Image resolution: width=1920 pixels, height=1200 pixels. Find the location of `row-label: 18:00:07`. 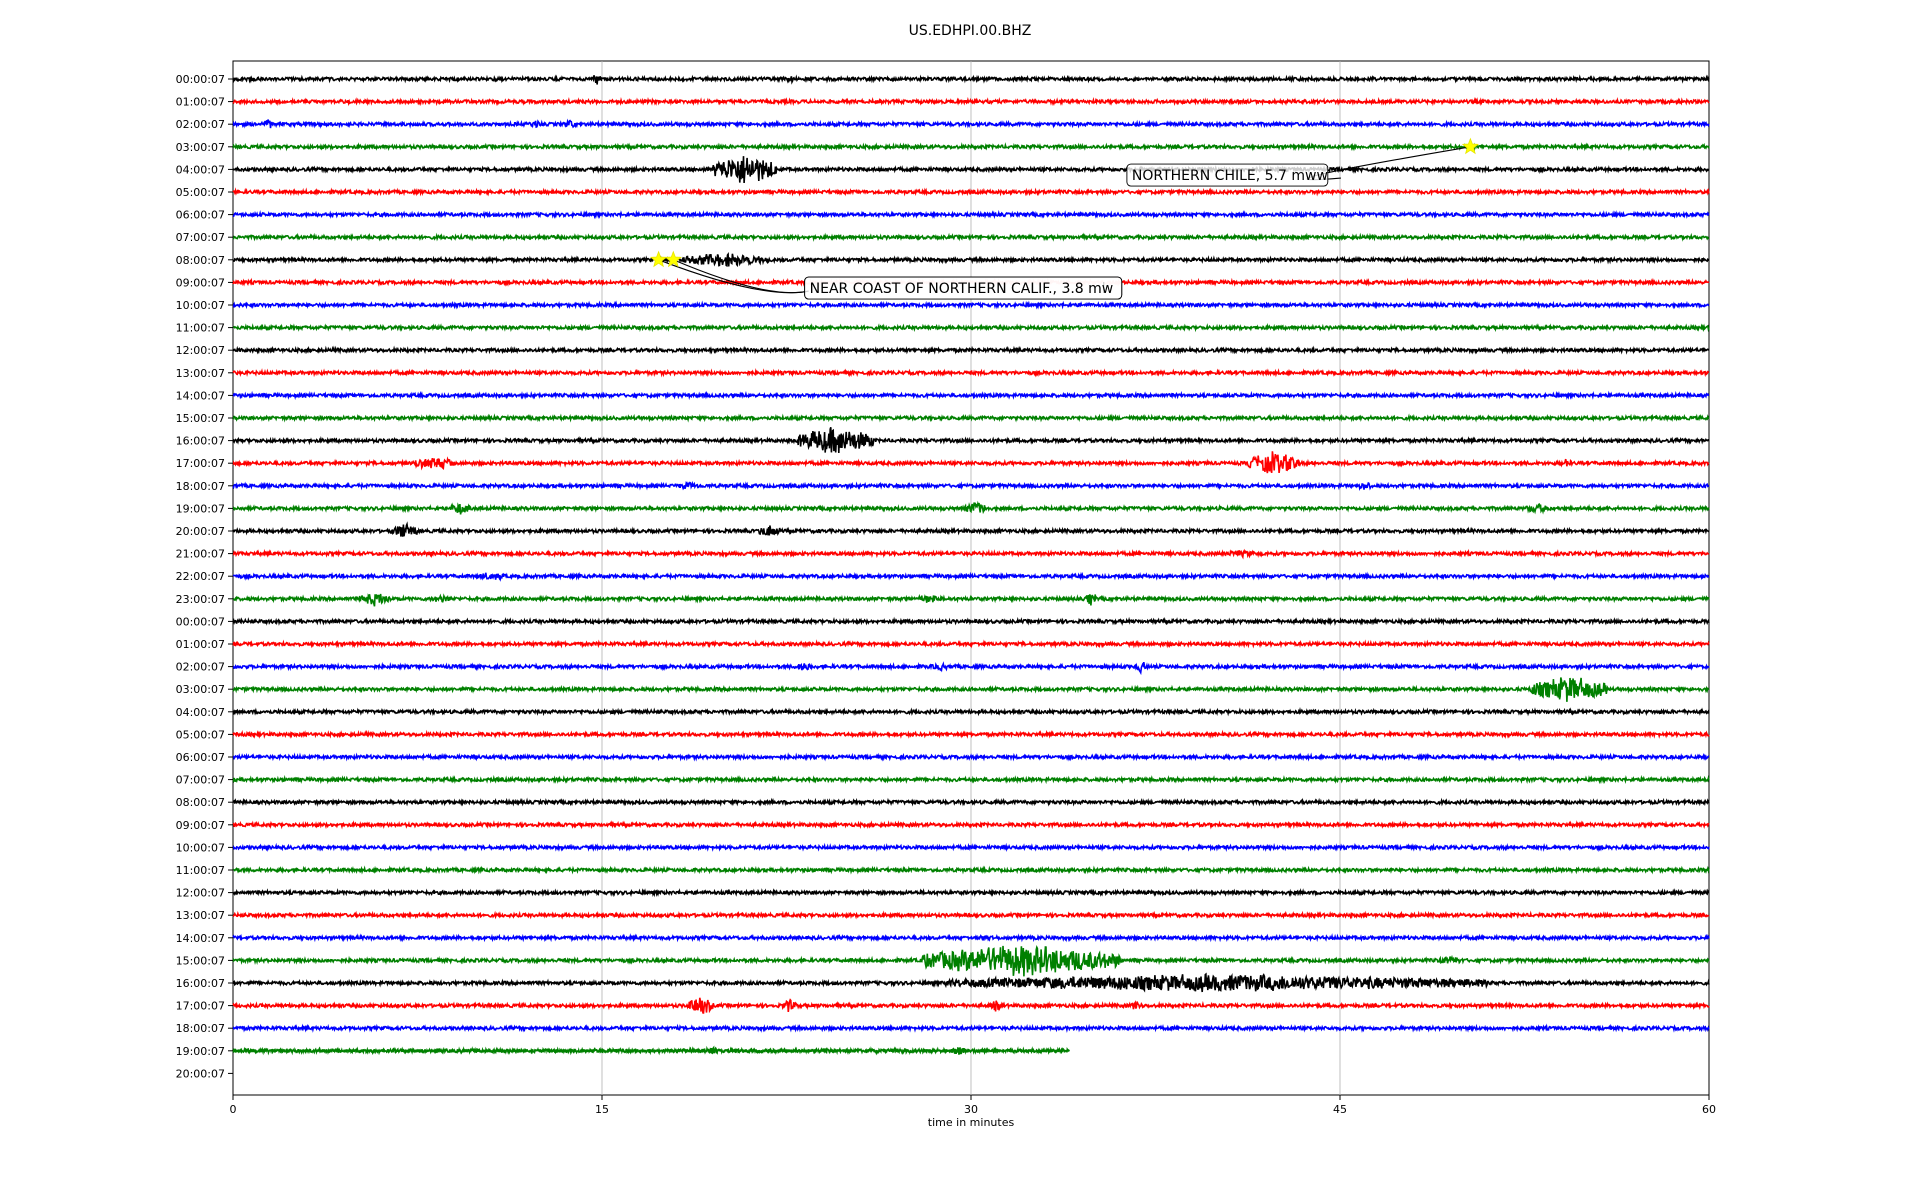

row-label: 18:00:07 is located at coordinates (200, 1028).